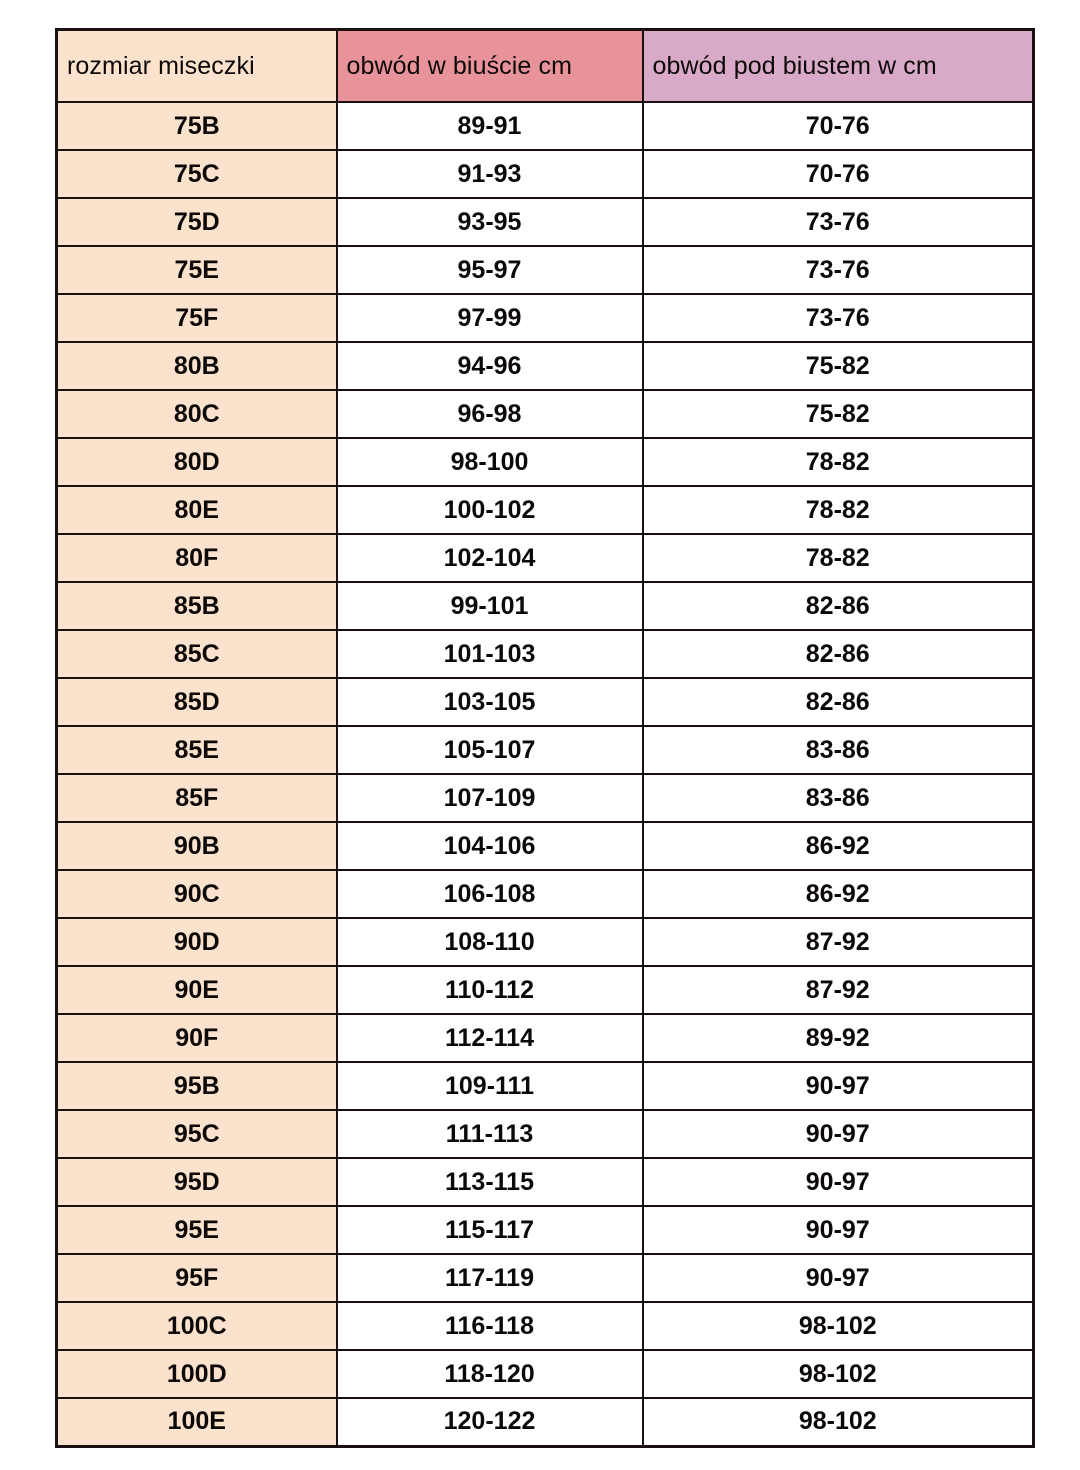  I want to click on table-row: 75F 97-99 73-76, so click(545, 318).